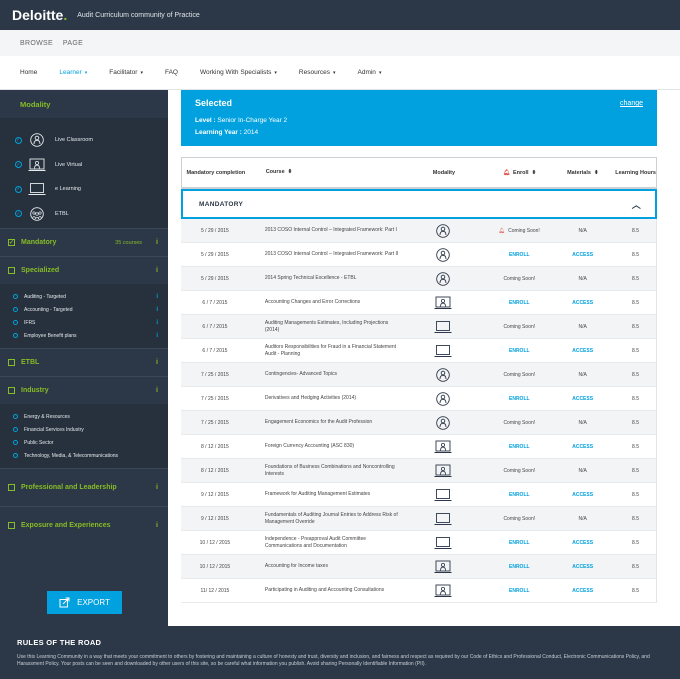  Describe the element at coordinates (84, 140) in the screenshot. I see `modality-filter-item: ✓ Live Classroom` at that location.